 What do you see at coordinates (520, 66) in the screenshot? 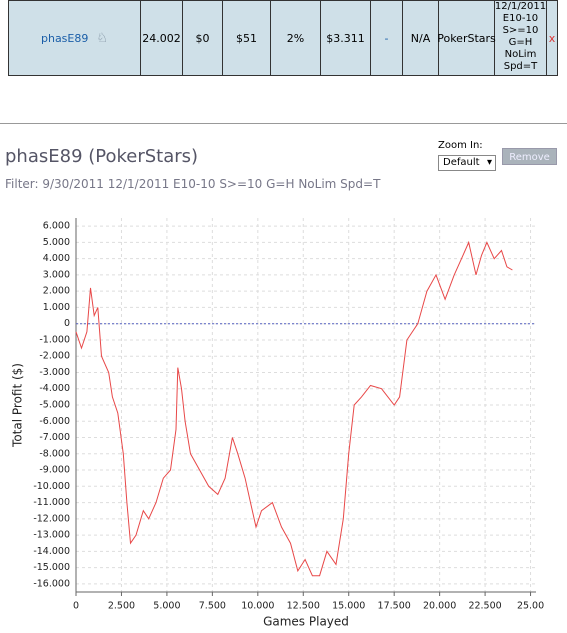
I see `filter-line: Spd=T` at bounding box center [520, 66].